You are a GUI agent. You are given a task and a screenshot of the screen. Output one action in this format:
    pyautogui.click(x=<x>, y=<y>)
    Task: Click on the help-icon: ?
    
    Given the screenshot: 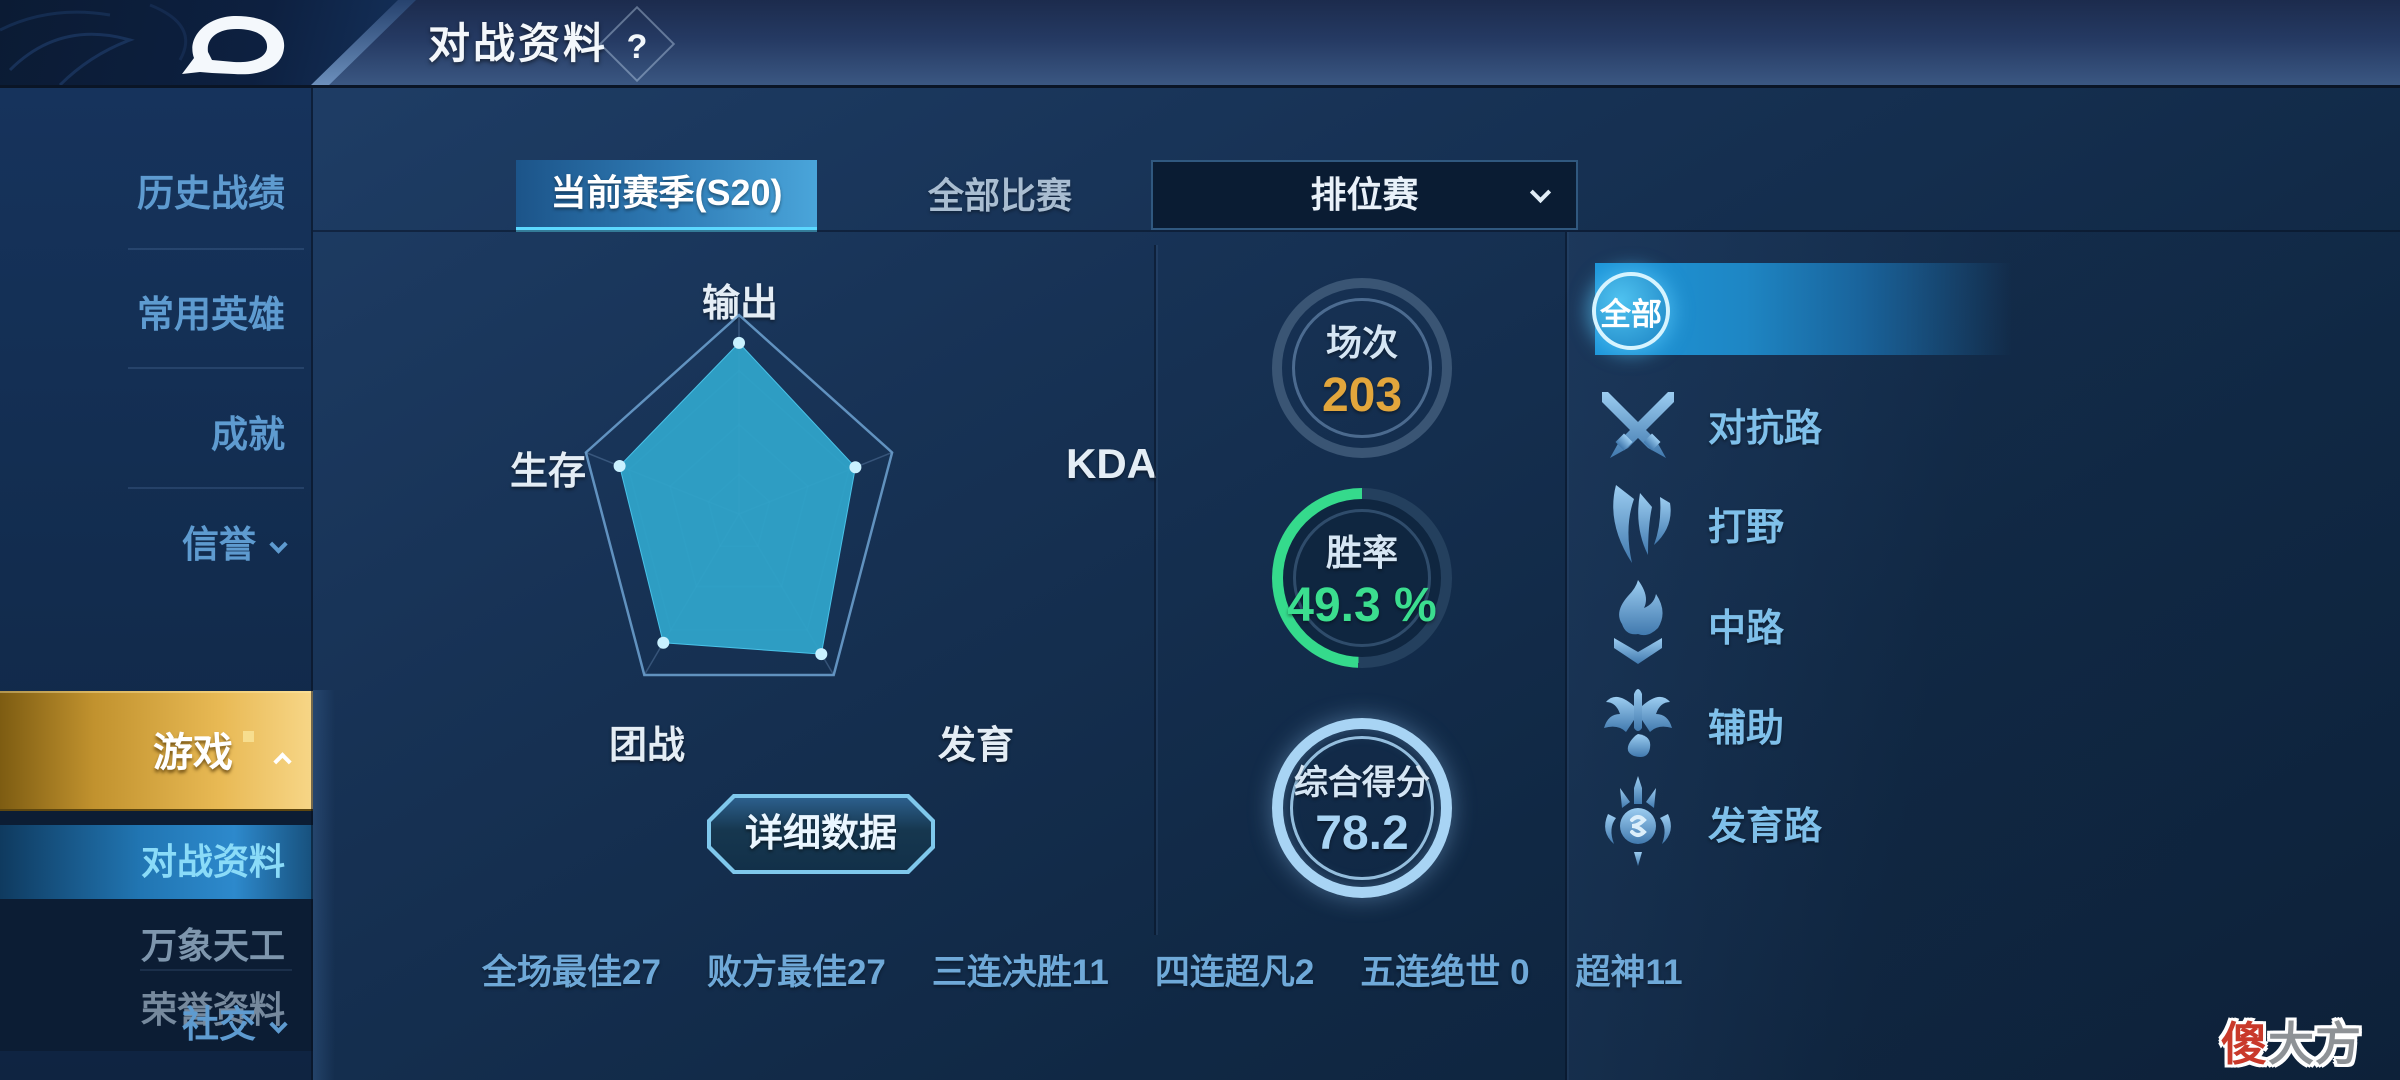 What is the action you would take?
    pyautogui.click(x=637, y=46)
    